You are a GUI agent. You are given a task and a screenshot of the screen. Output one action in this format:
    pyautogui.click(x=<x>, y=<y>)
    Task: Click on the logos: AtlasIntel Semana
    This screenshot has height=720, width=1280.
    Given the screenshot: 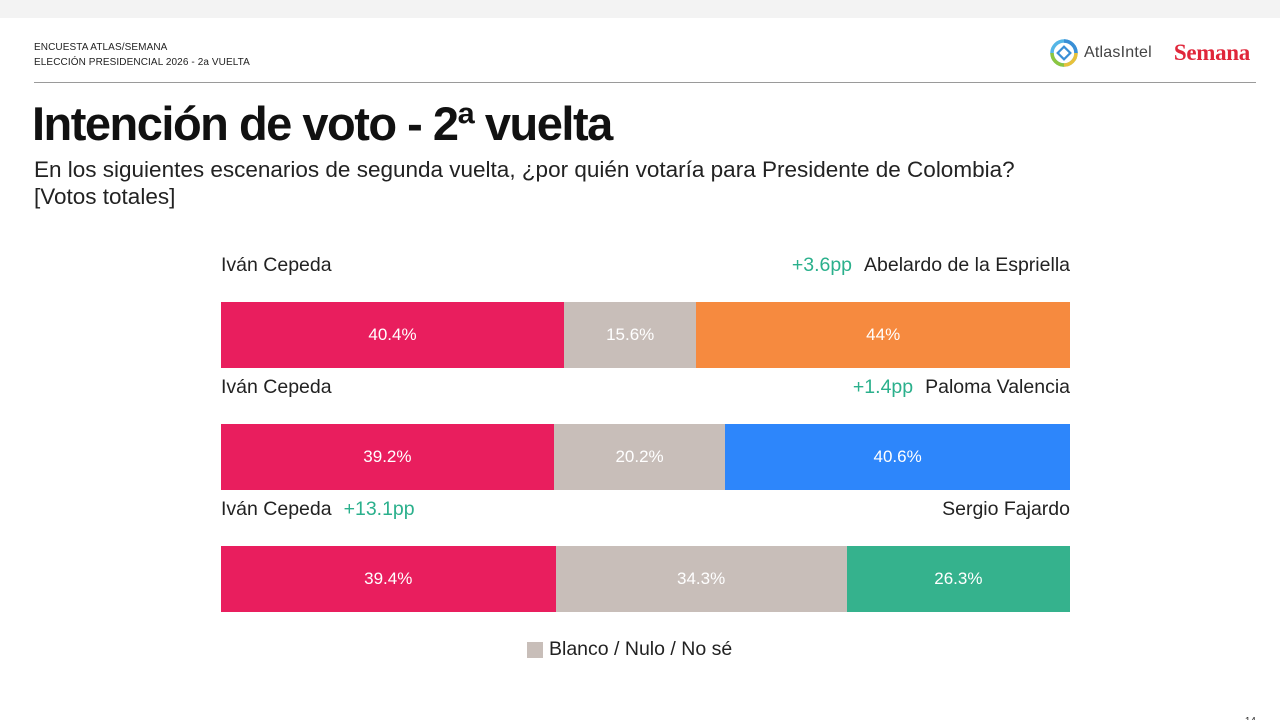 What is the action you would take?
    pyautogui.click(x=1150, y=53)
    